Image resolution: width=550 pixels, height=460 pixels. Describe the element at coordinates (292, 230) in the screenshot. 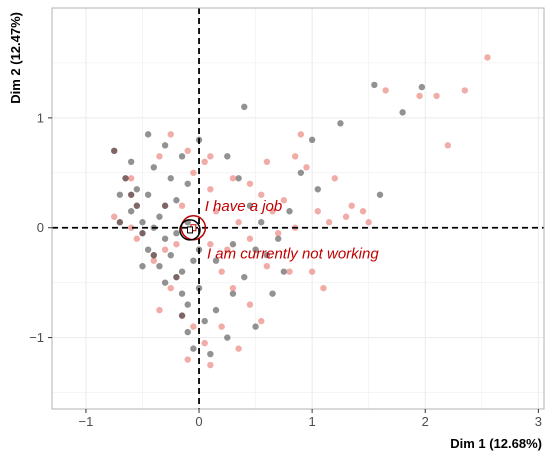

I see `annotations: I have a job I am currently not working` at that location.